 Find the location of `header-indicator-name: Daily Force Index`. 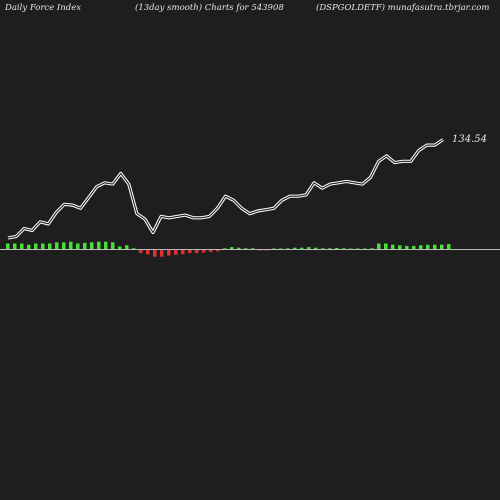

header-indicator-name: Daily Force Index is located at coordinates (43, 8).